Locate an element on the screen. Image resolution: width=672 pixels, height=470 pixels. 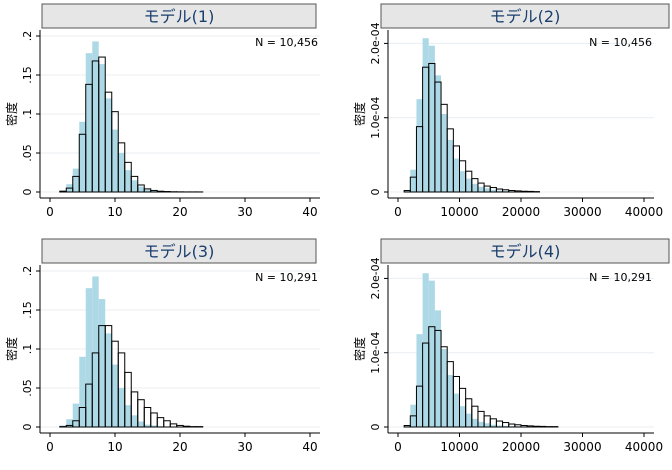
chart-title: モデル(1) is located at coordinates (179, 16).